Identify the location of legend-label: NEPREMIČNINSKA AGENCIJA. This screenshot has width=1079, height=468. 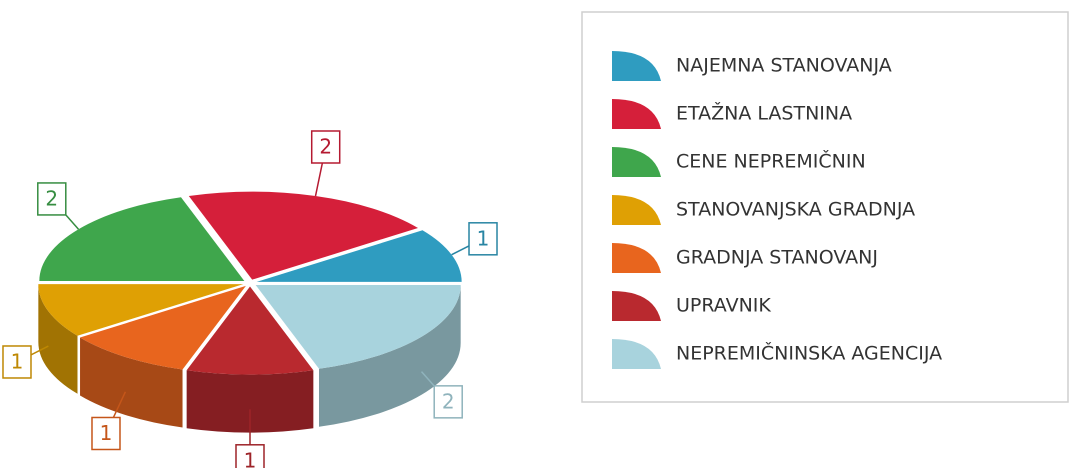
(809, 353).